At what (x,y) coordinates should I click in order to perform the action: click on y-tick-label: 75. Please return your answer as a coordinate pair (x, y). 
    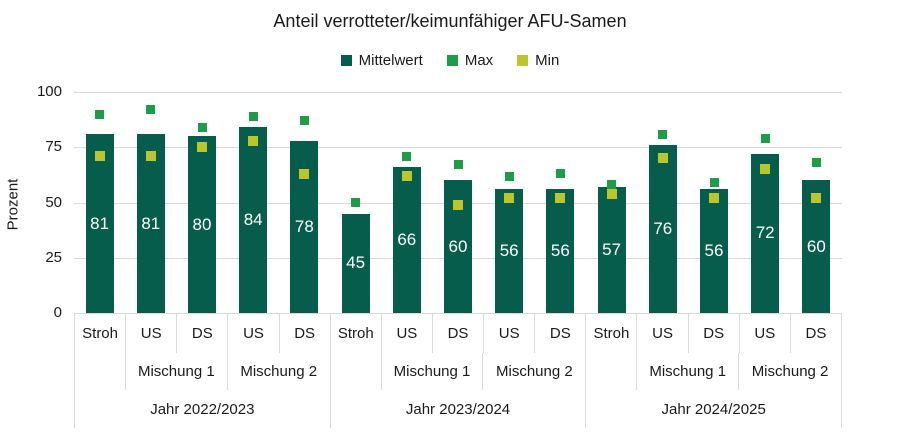
    Looking at the image, I should click on (53, 147).